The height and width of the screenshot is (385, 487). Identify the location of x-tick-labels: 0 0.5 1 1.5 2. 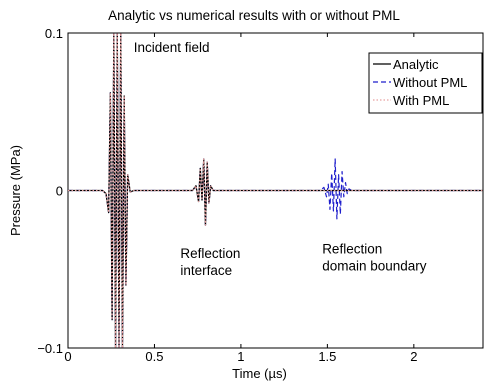
(240, 356).